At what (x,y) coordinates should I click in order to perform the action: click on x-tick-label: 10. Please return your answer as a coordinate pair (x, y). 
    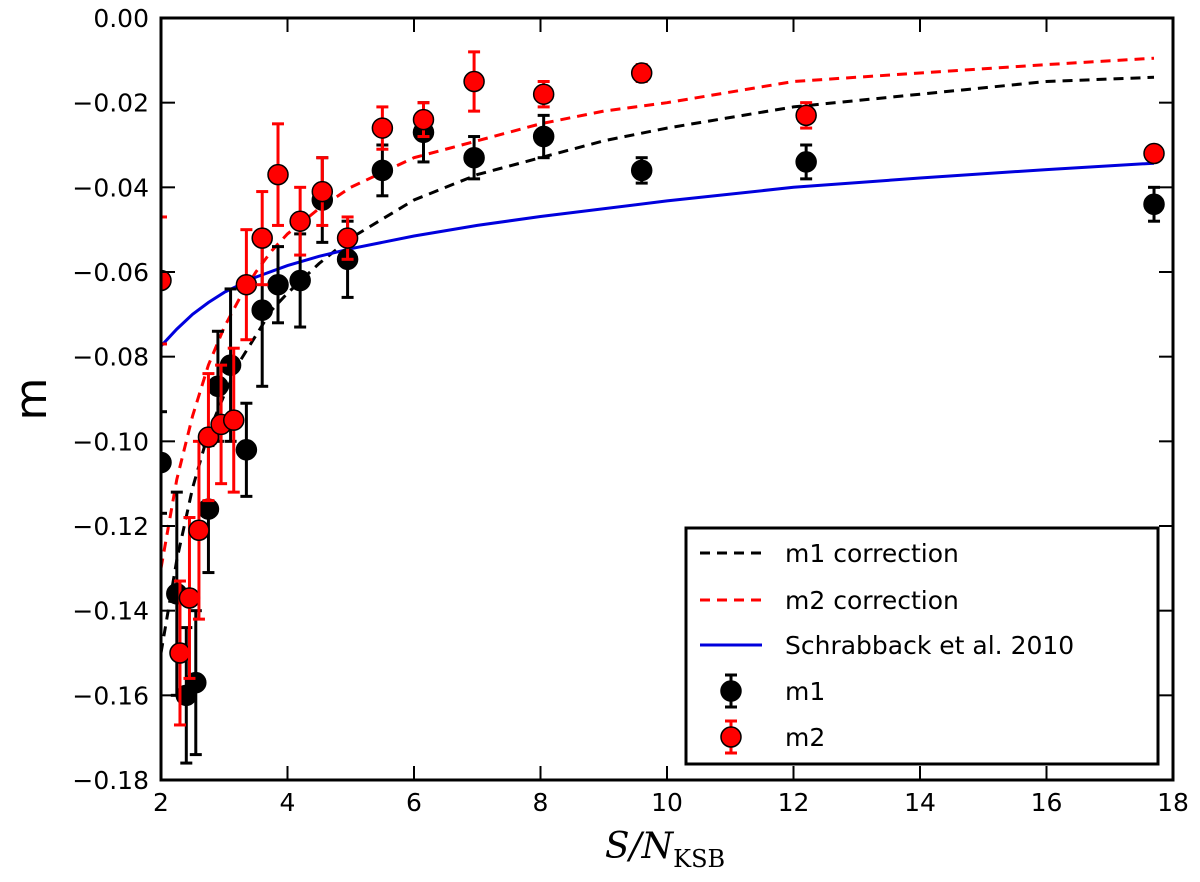
    Looking at the image, I should click on (667, 802).